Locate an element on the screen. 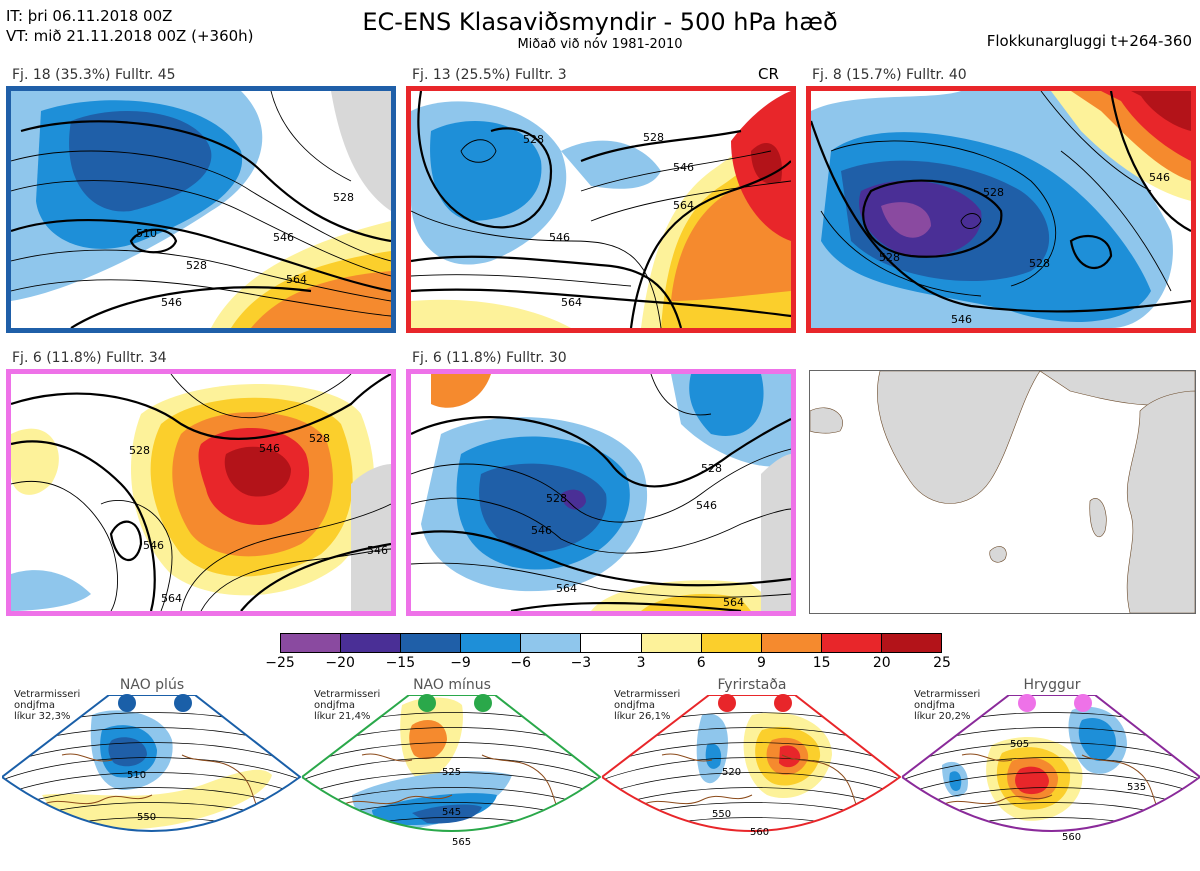  page-title: EC-ENS Klasaviðsmyndir - 500 hPa hæð is located at coordinates (600, 22).